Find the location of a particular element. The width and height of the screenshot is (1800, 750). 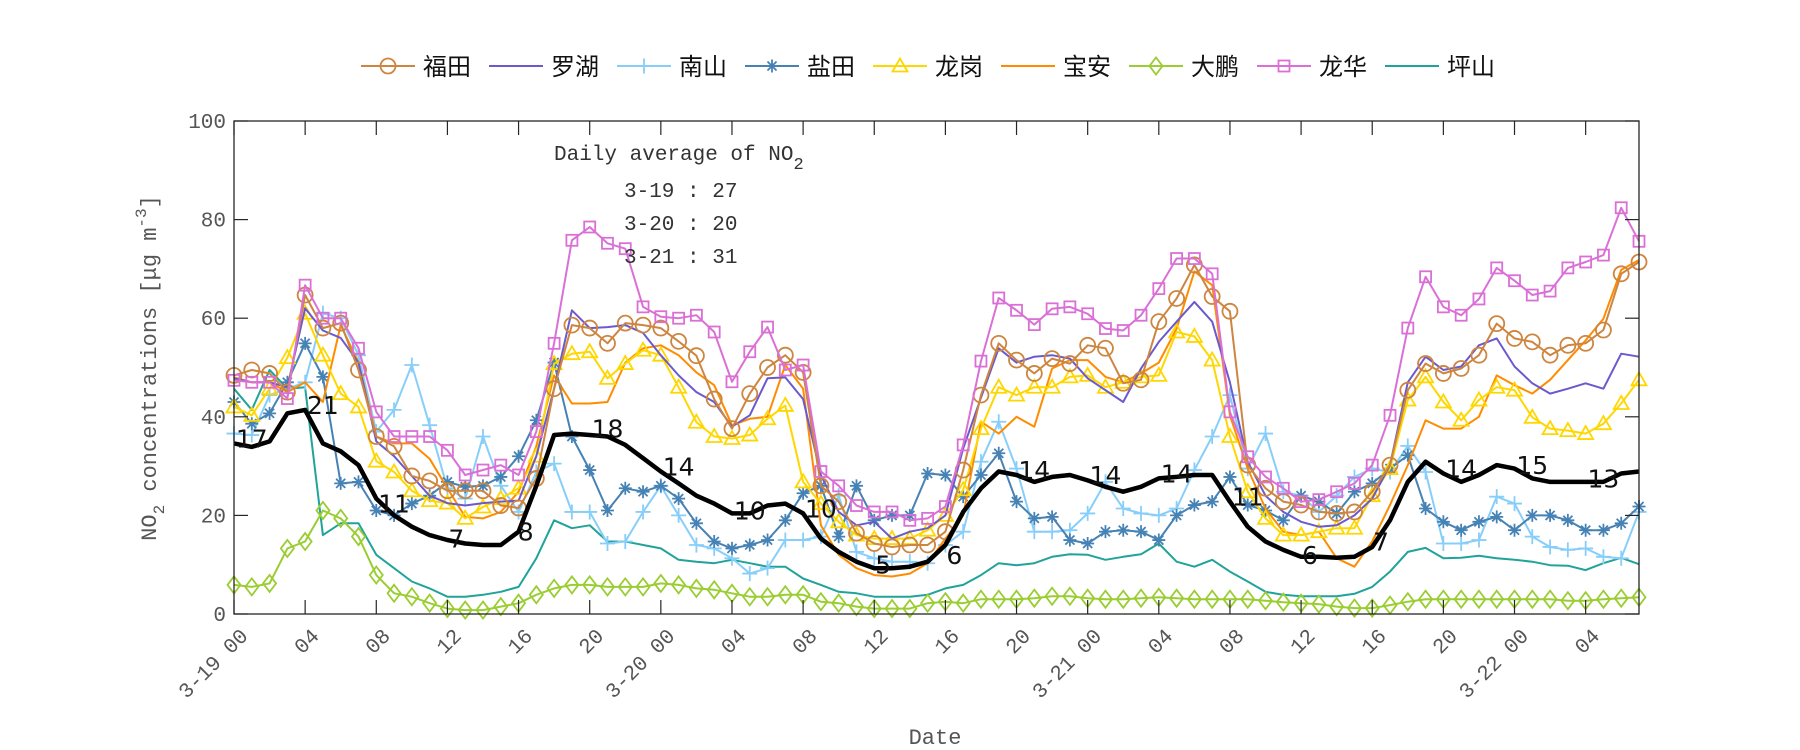

y-tick-label: 20 is located at coordinates (213, 517).